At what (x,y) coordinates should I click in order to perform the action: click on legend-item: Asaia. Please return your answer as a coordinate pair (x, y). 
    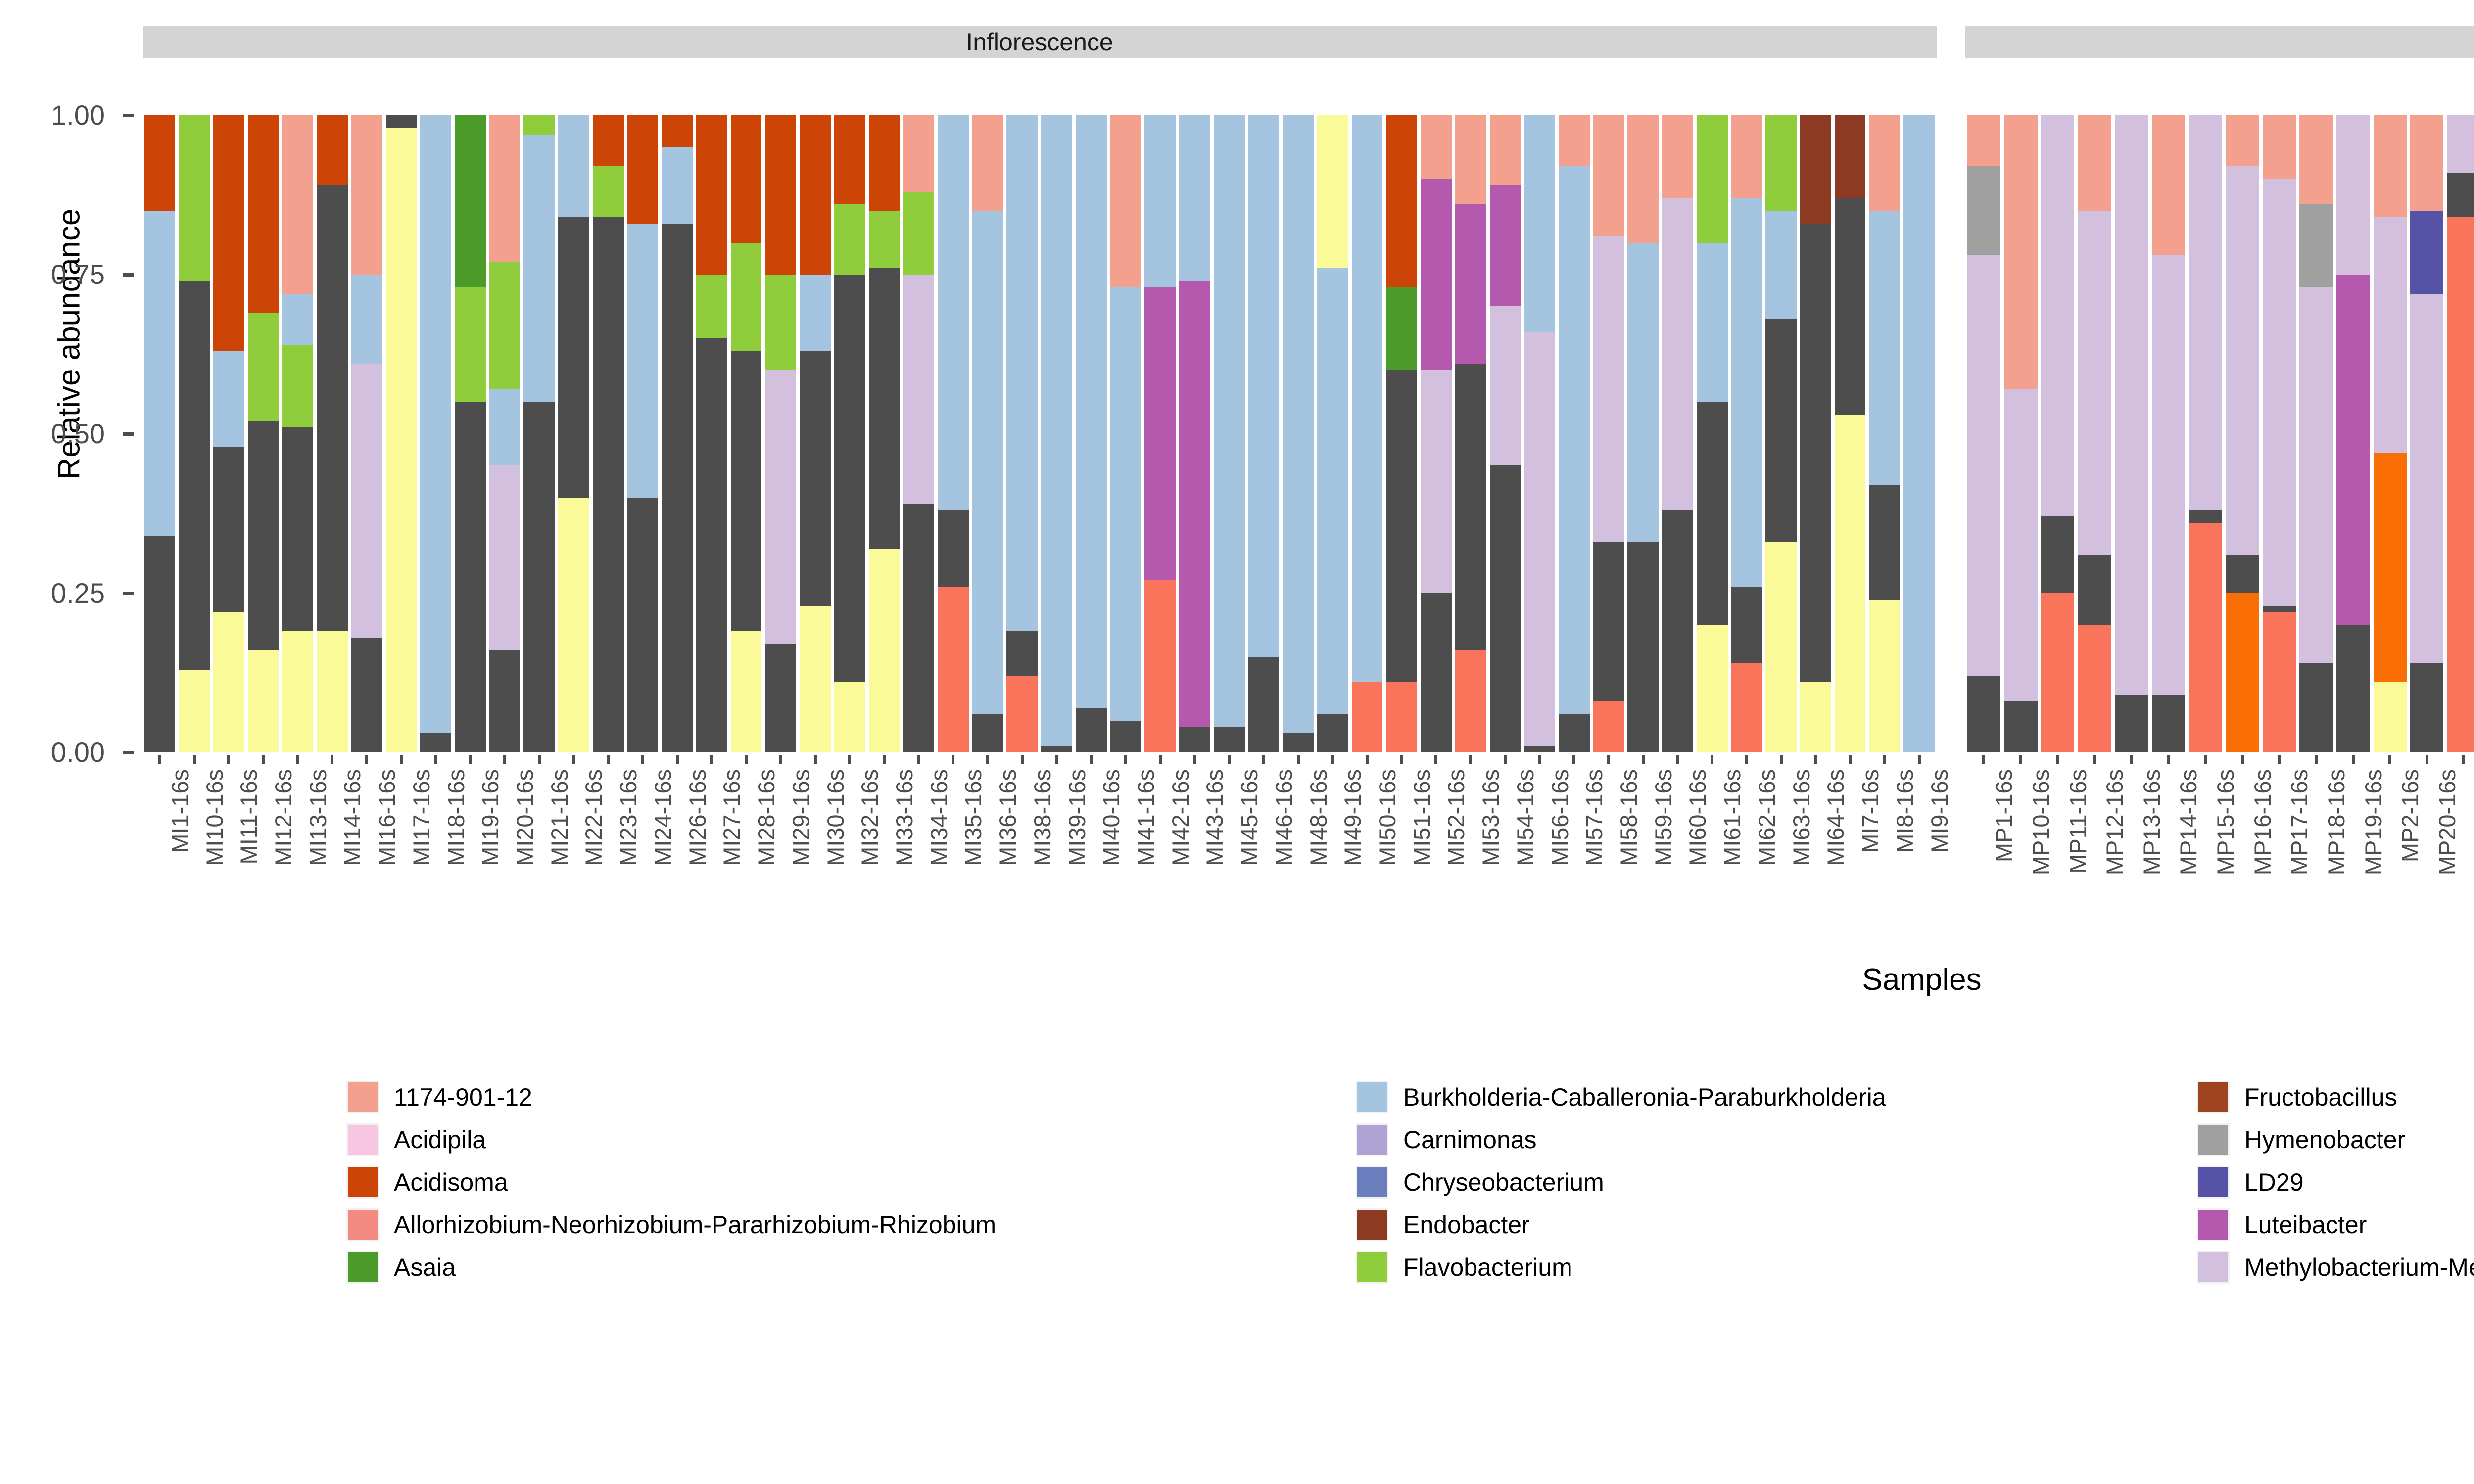
    Looking at the image, I should click on (816, 1267).